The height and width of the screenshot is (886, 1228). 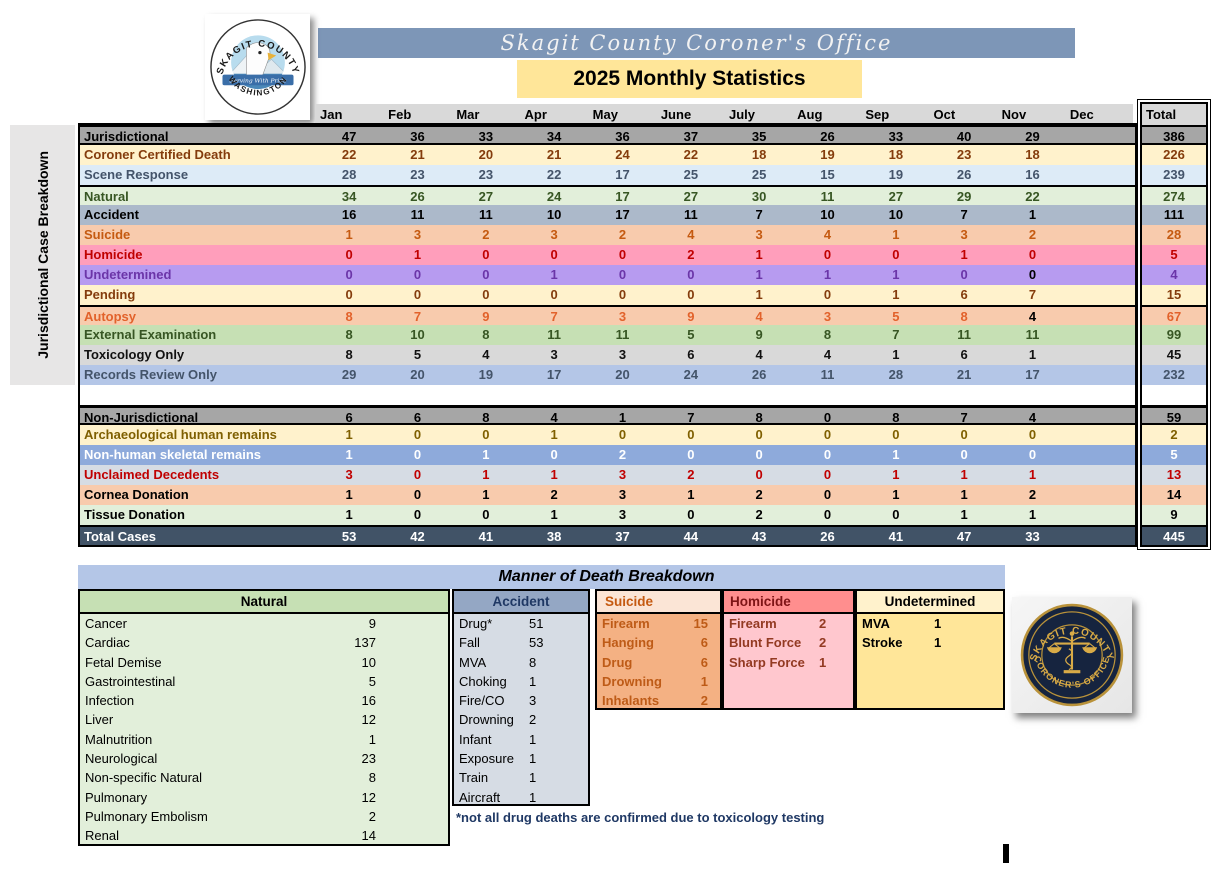 What do you see at coordinates (521, 796) in the screenshot?
I see `manner-item: Aircraft 1` at bounding box center [521, 796].